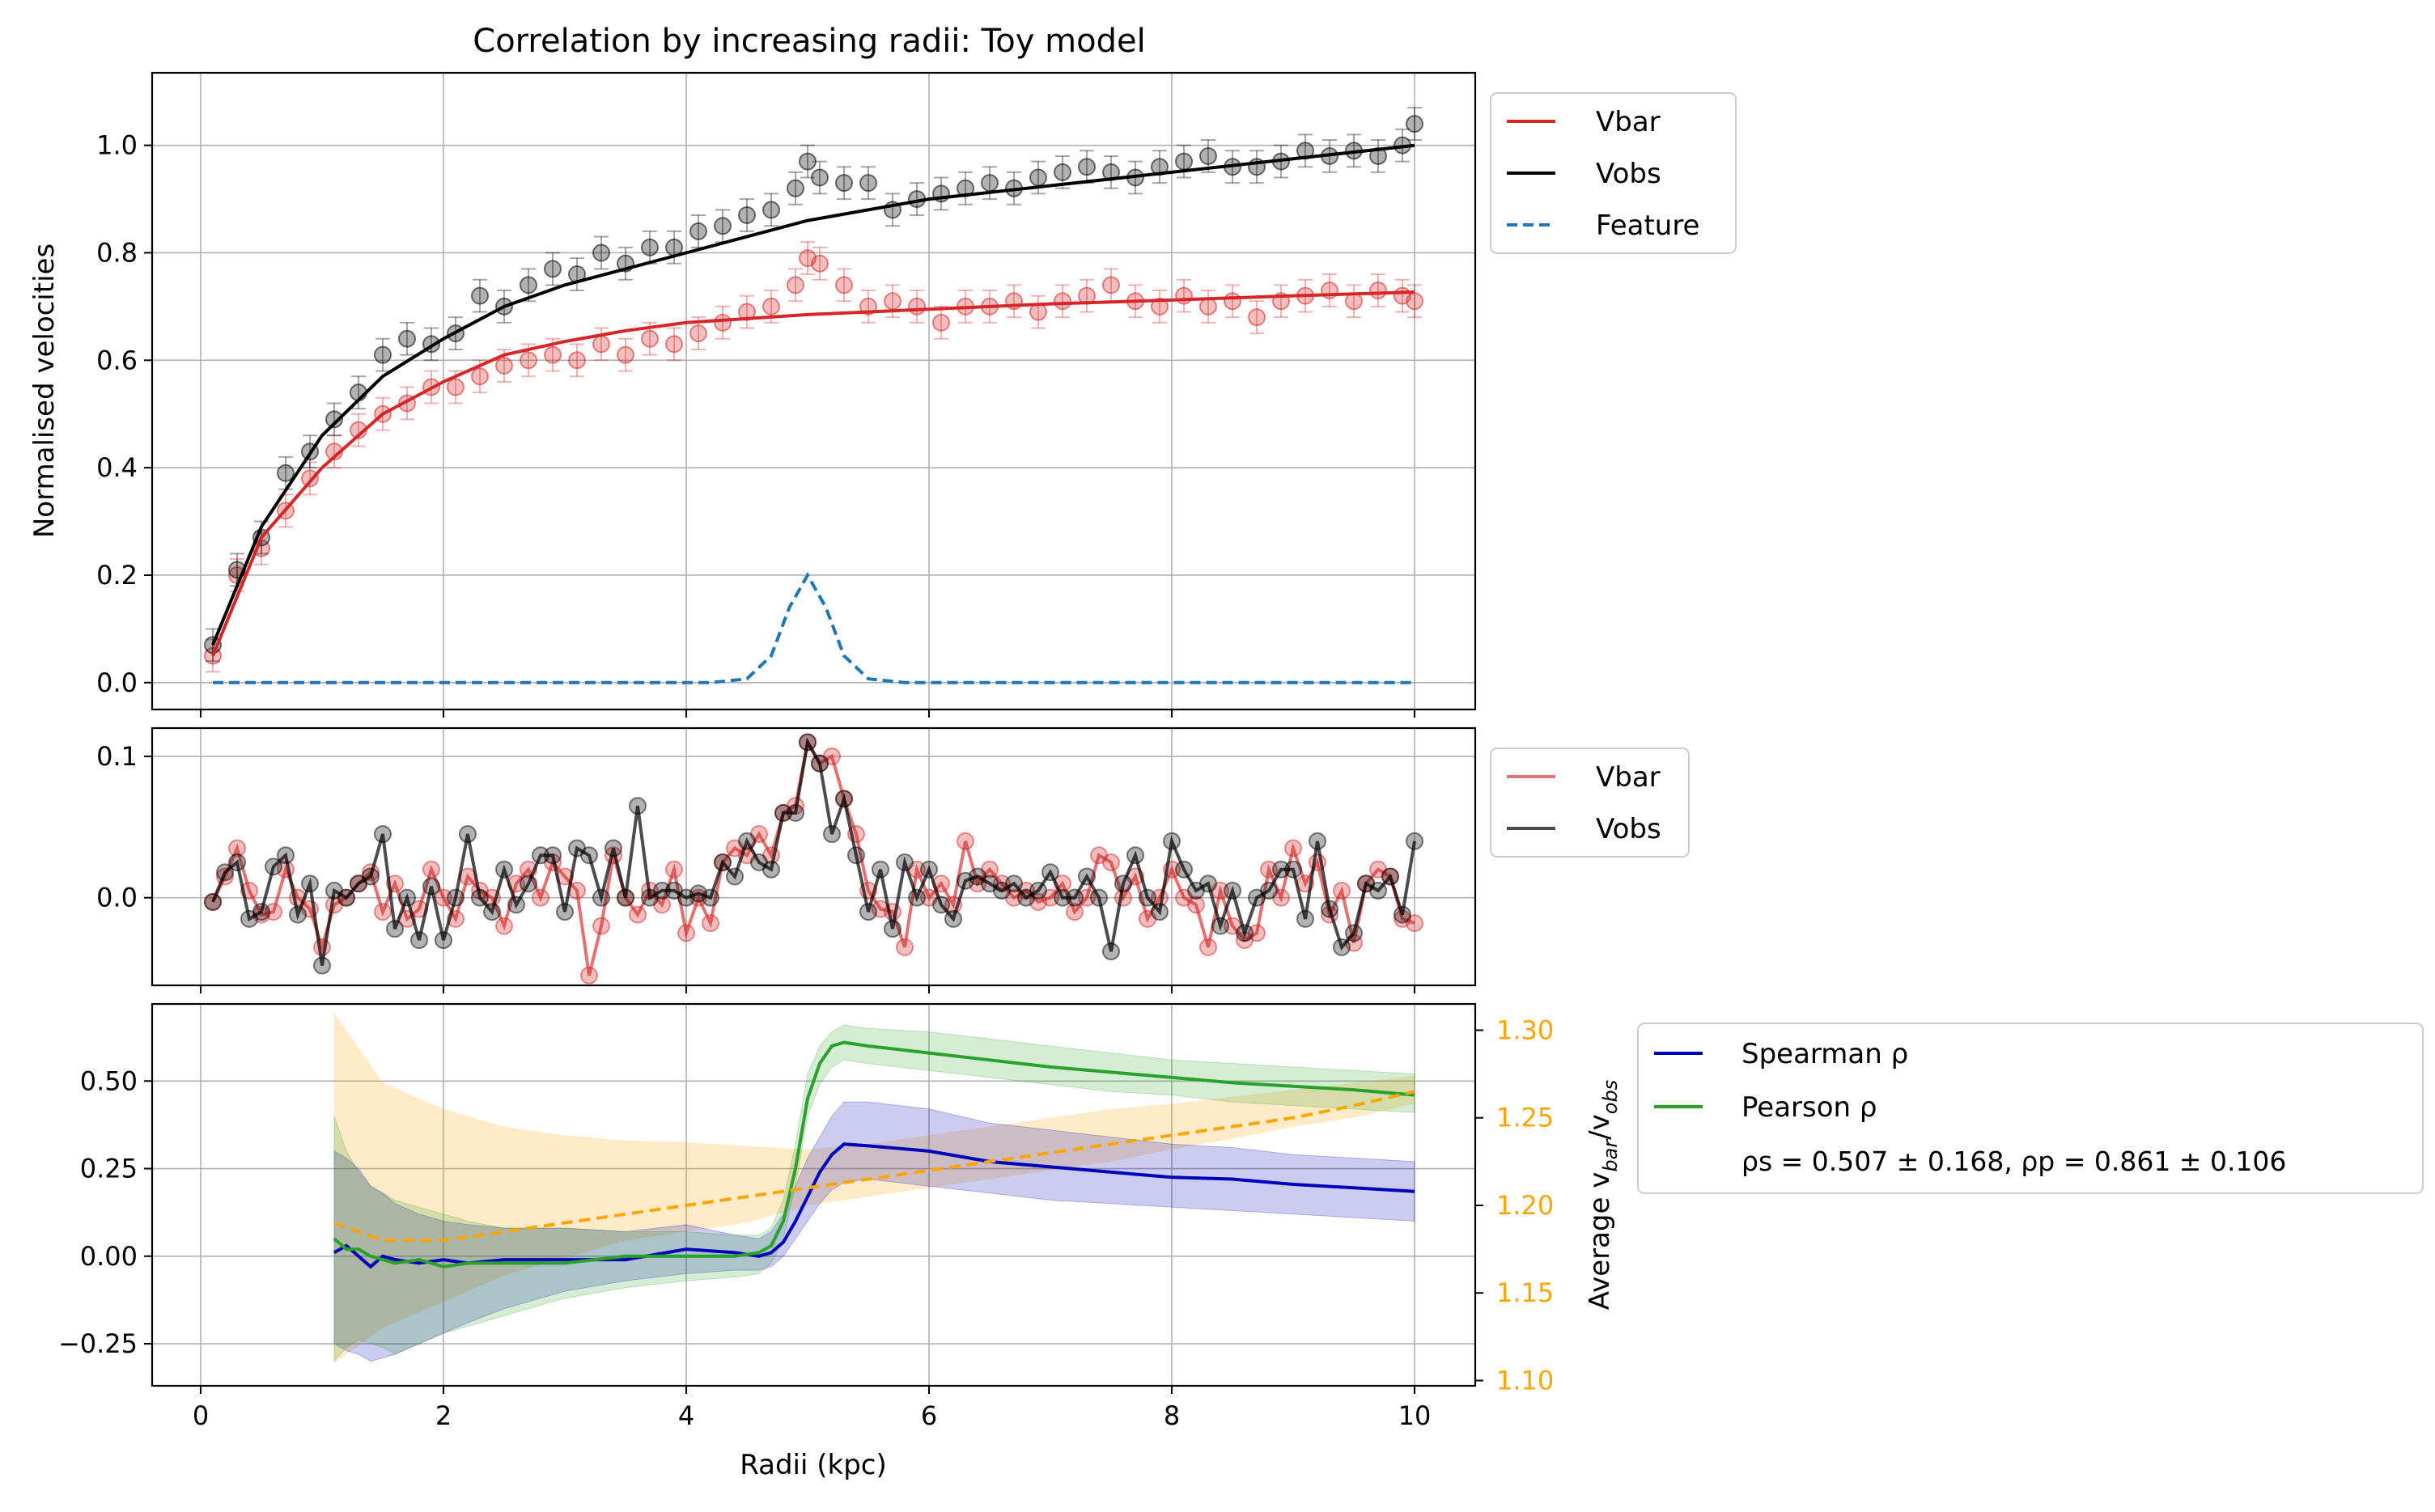 The width and height of the screenshot is (2435, 1512). Describe the element at coordinates (117, 575) in the screenshot. I see `y-tick-label: 0.2` at that location.